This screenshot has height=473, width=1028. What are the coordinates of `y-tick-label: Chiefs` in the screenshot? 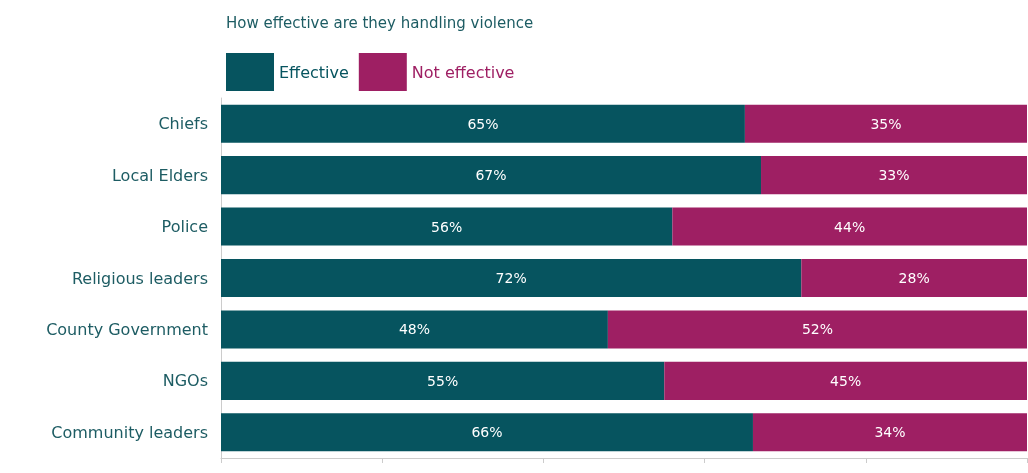 It's located at (183, 124).